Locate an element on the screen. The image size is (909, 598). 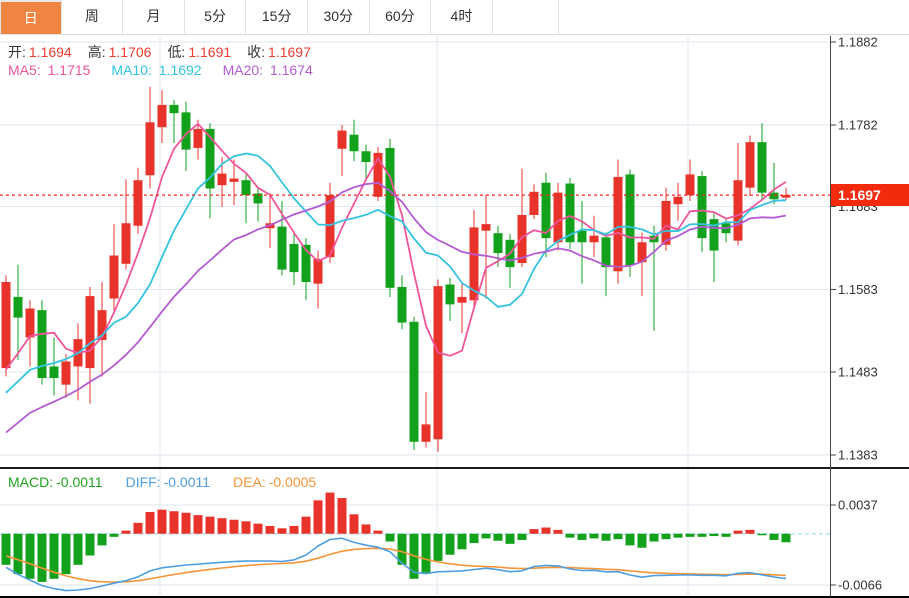
tab-5min: 5分 is located at coordinates (216, 17).